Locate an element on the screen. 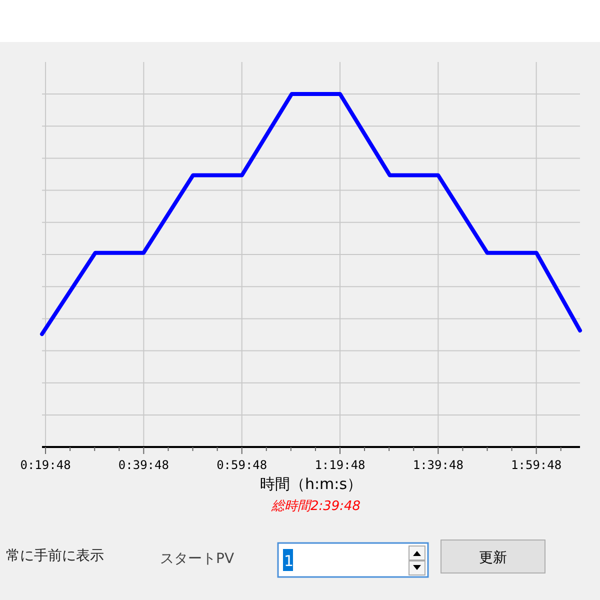 Image resolution: width=600 pixels, height=600 pixels. text: 更新 is located at coordinates (493, 558).